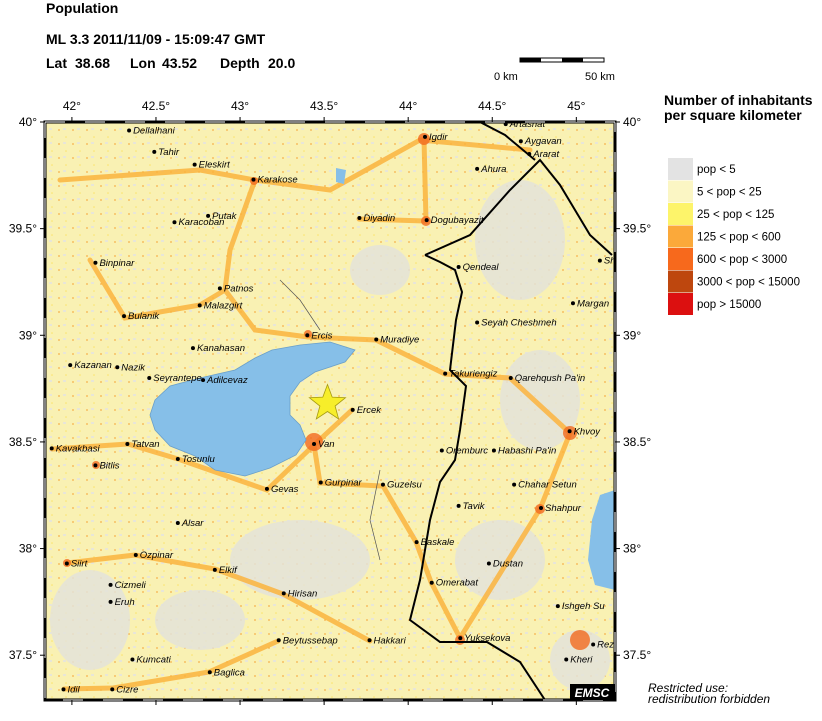 The image size is (822, 721). What do you see at coordinates (156, 39) in the screenshot?
I see `event-line: ML 3.3 2011/11/09 - 15:09:47 GMT` at bounding box center [156, 39].